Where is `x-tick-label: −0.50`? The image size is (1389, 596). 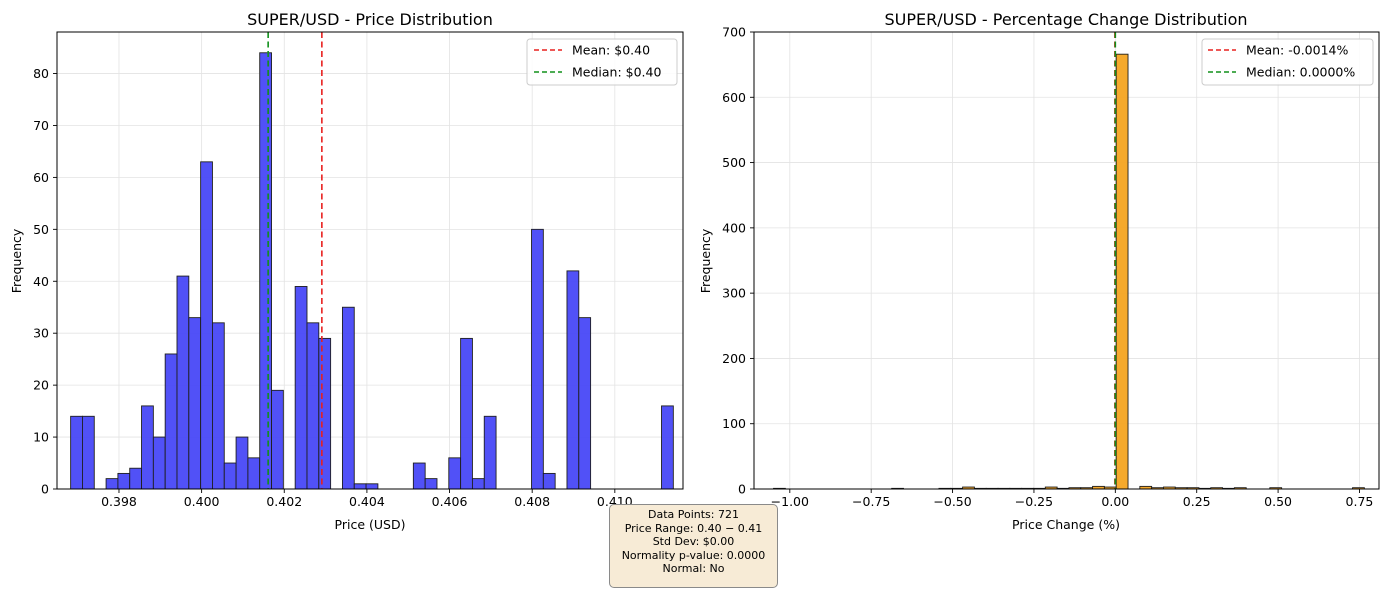 x-tick-label: −0.50 is located at coordinates (952, 501).